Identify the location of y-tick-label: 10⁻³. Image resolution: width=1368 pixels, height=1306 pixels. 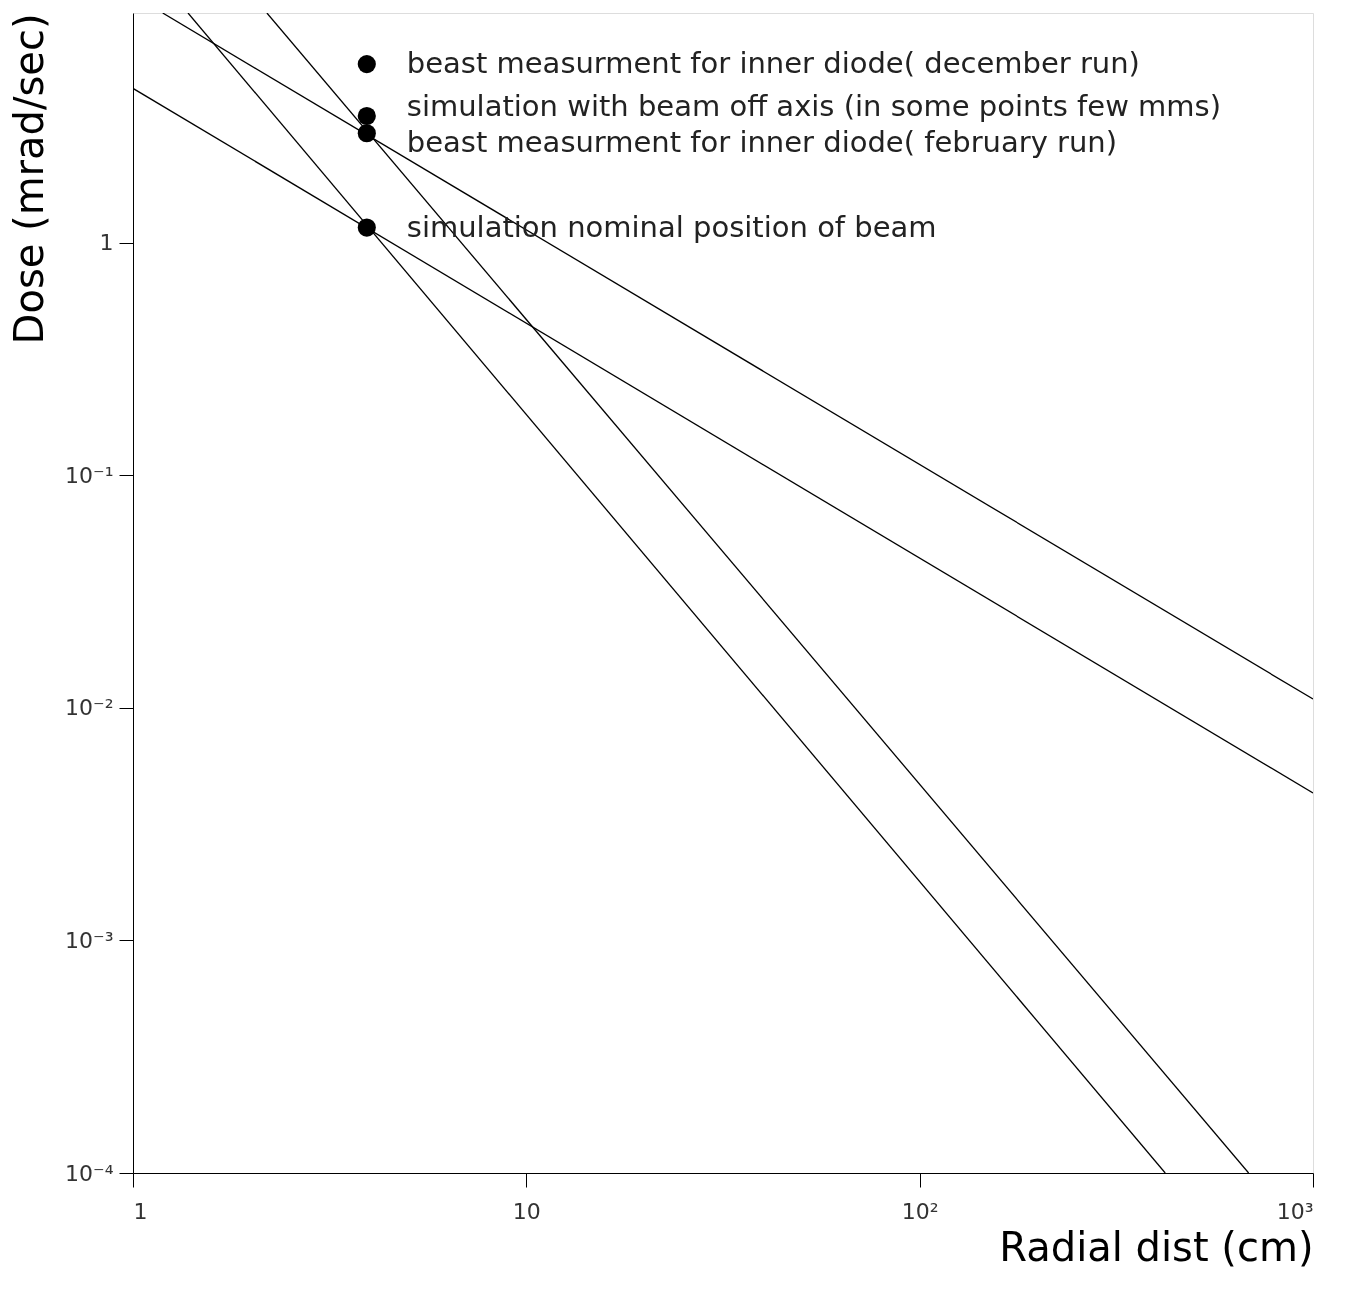
(89, 940).